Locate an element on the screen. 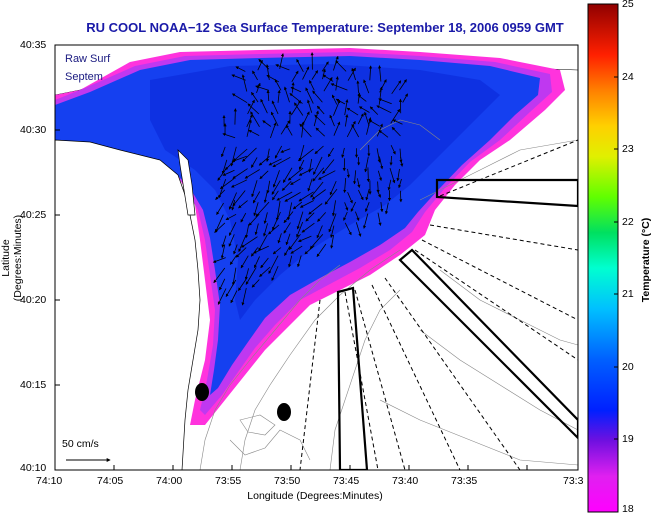 This screenshot has width=651, height=518. land-sandy-hook is located at coordinates (186, 182).